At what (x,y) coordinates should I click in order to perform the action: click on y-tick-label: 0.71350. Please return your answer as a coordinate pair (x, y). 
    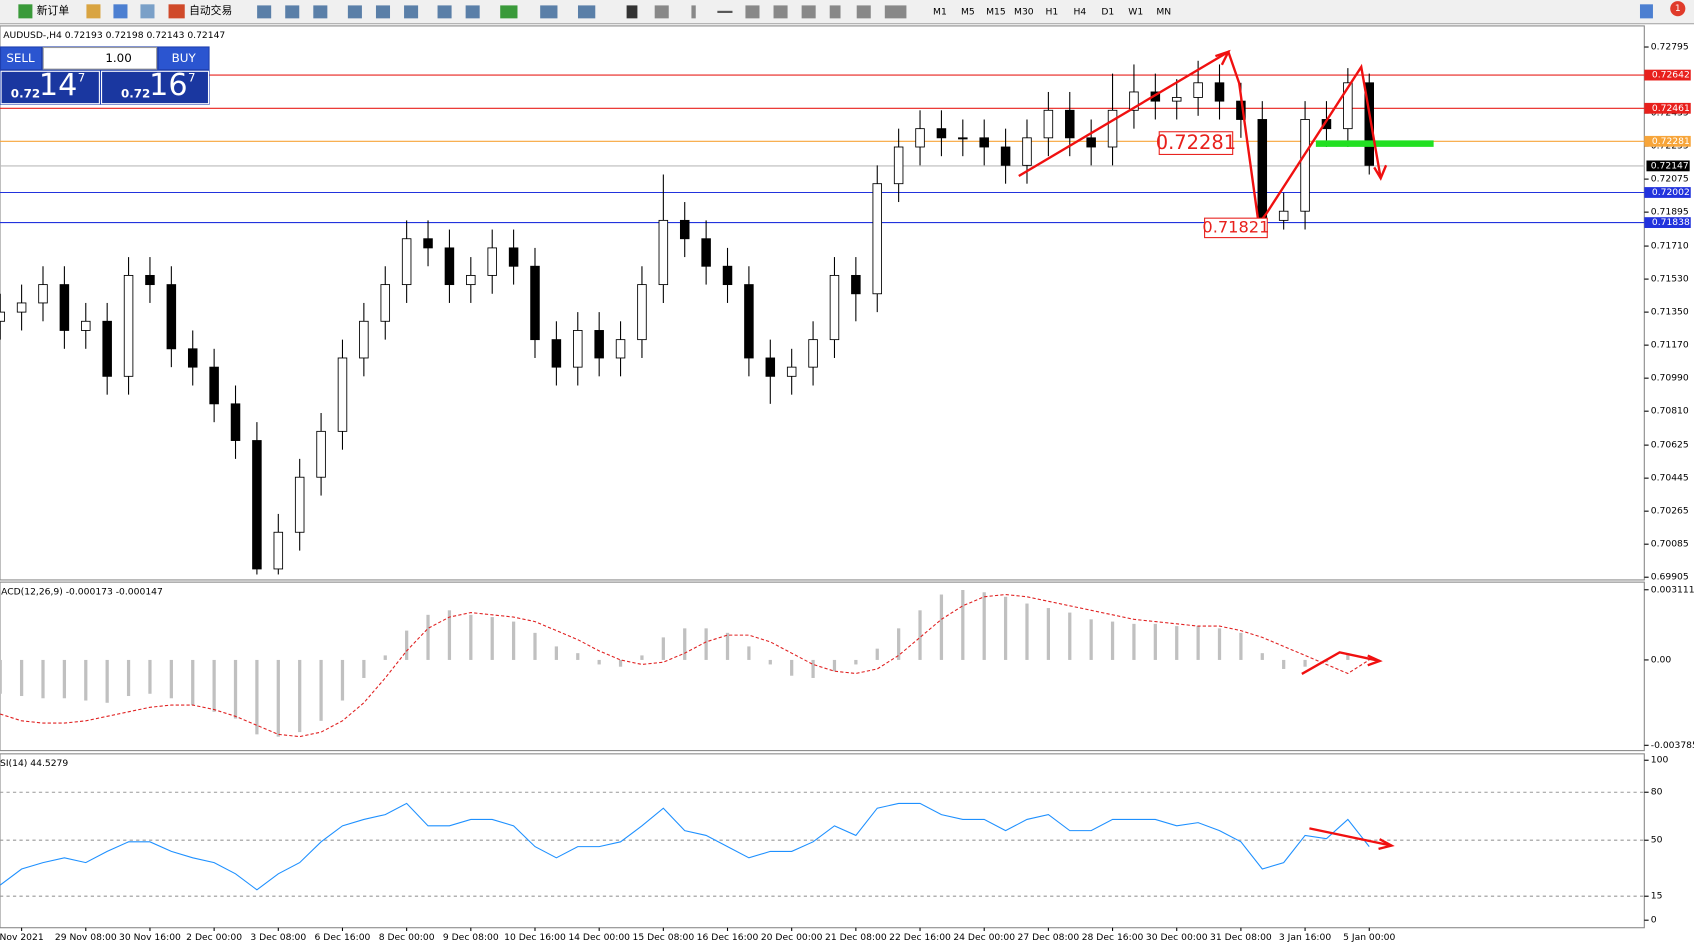
    Looking at the image, I should click on (1670, 312).